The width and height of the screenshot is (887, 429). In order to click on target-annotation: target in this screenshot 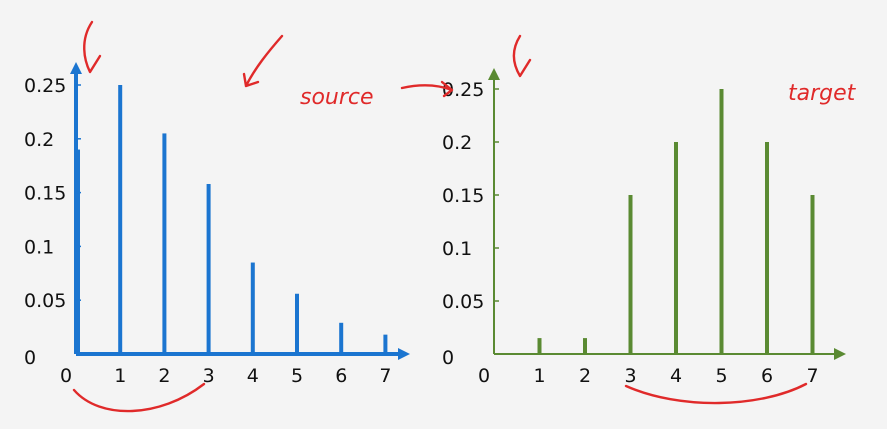, I will do `click(822, 93)`.